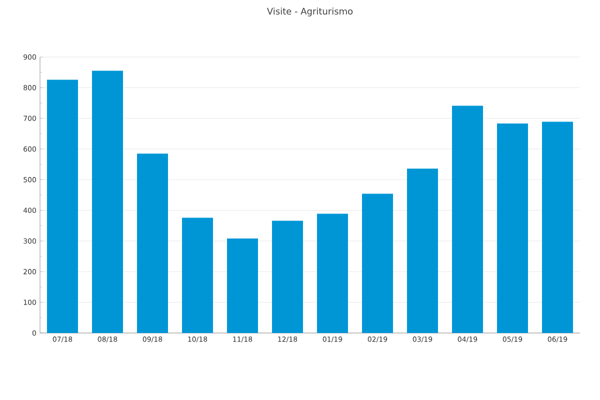 The width and height of the screenshot is (600, 400). What do you see at coordinates (309, 12) in the screenshot?
I see `chart-title: Visite - Agriturismo` at bounding box center [309, 12].